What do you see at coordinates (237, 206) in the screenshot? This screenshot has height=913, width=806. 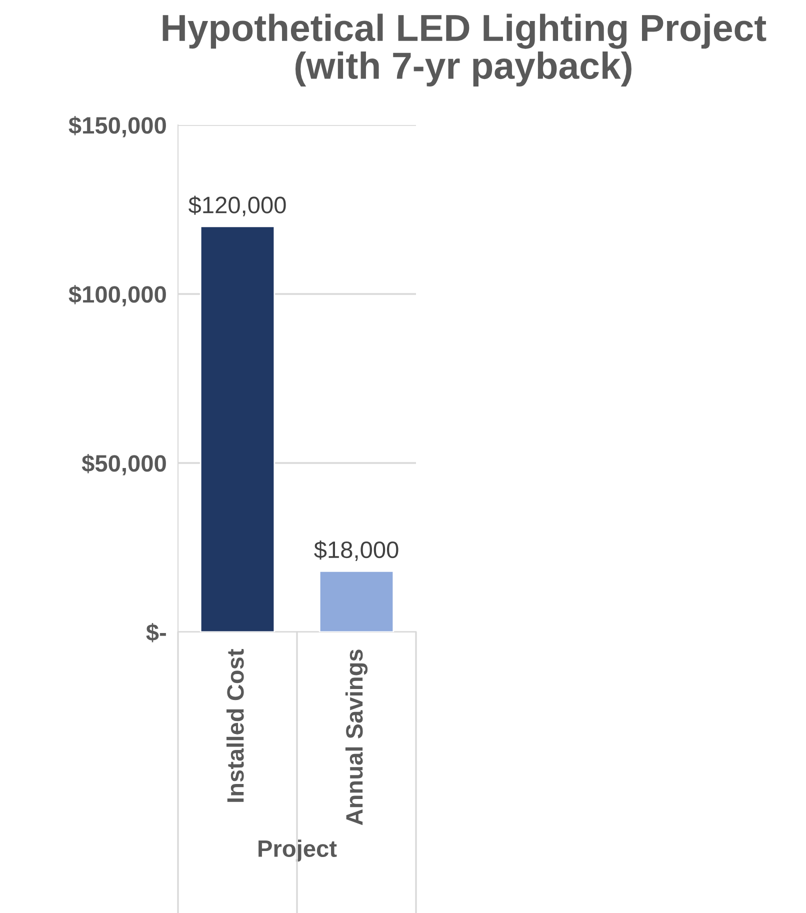 I see `data-label: $120,000` at bounding box center [237, 206].